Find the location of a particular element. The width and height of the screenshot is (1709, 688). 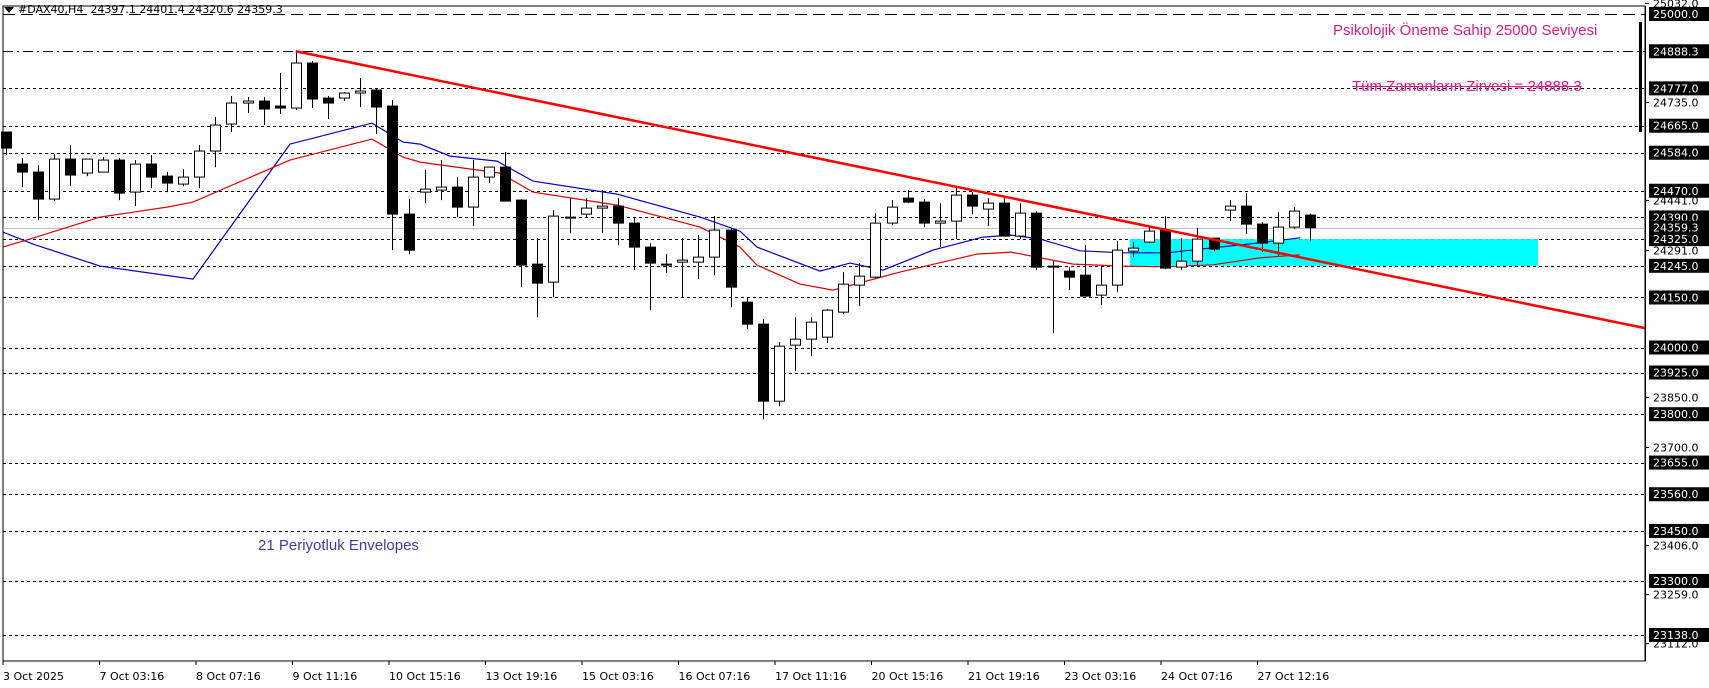

envelopes-annotation: 21 Periyotluk Envelopes is located at coordinates (338, 545).